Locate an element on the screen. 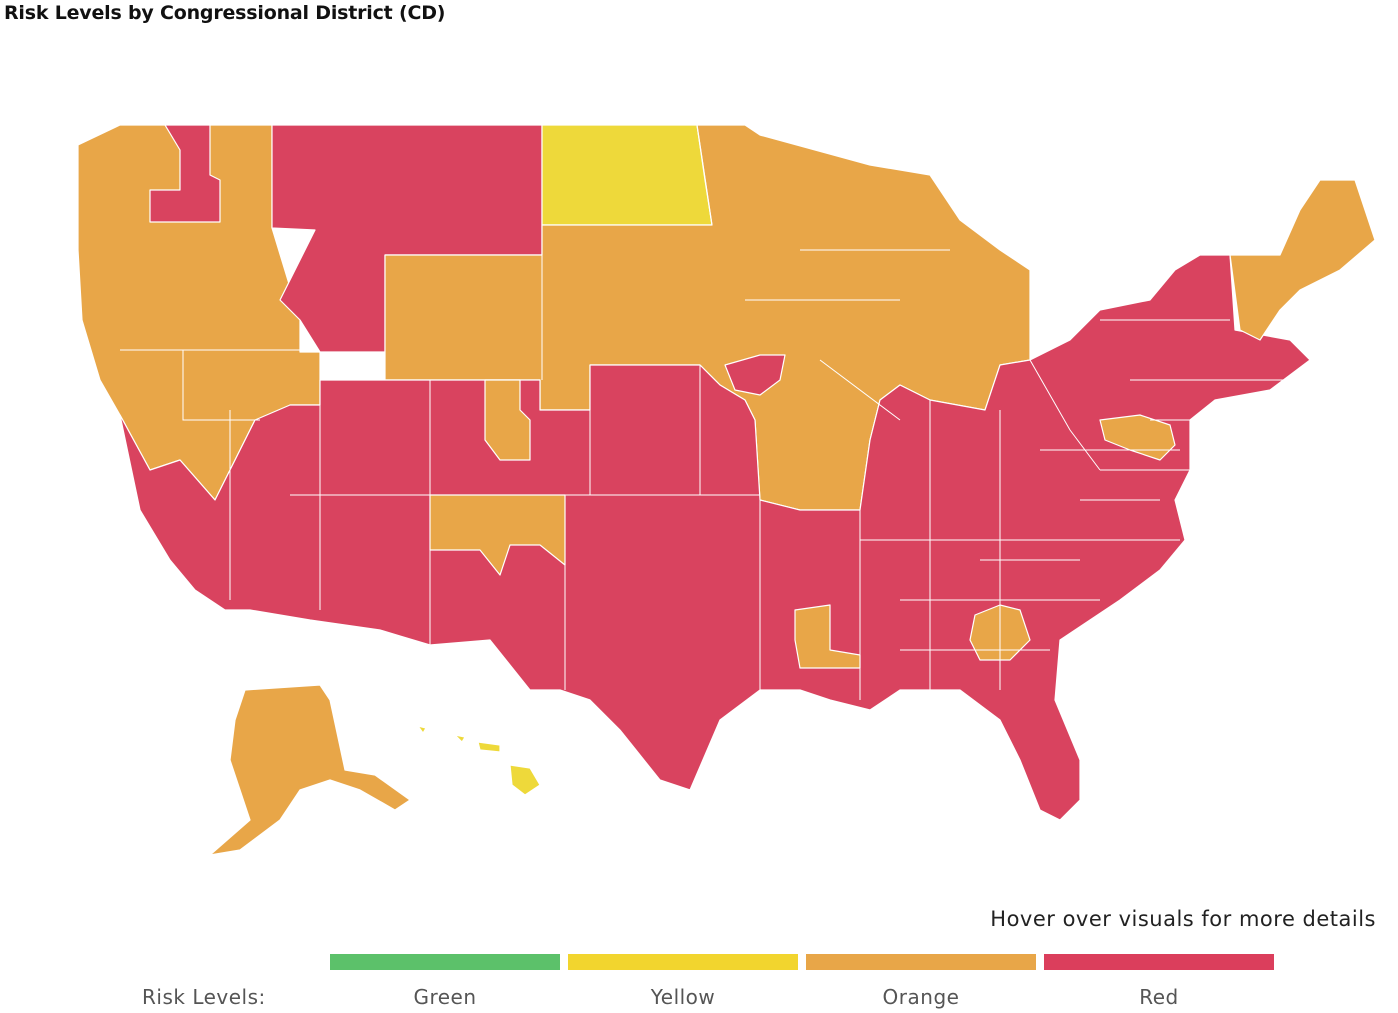 The width and height of the screenshot is (1398, 1013). legend-label-orange: Orange is located at coordinates (921, 997).